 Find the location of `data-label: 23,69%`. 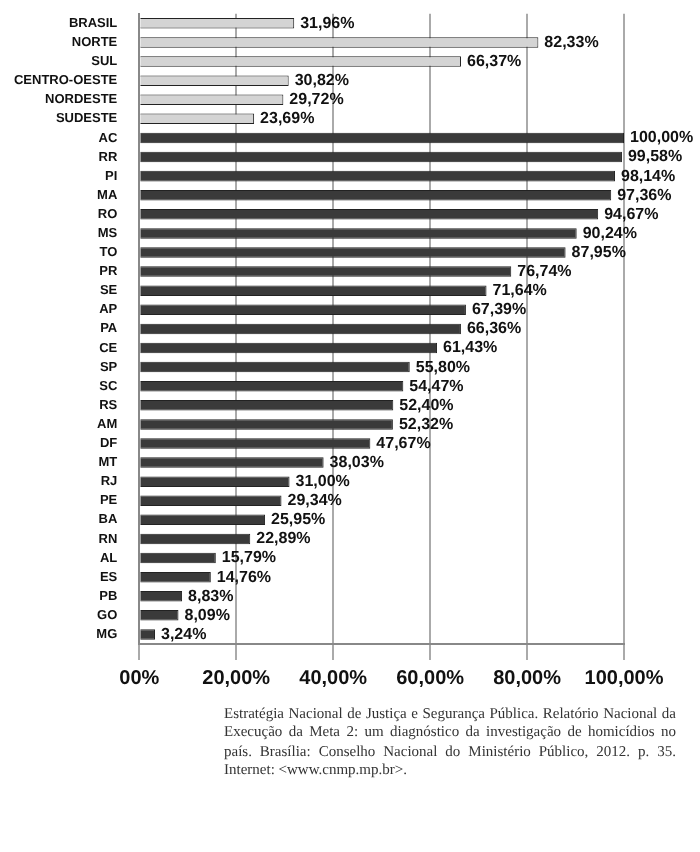

data-label: 23,69% is located at coordinates (287, 118).